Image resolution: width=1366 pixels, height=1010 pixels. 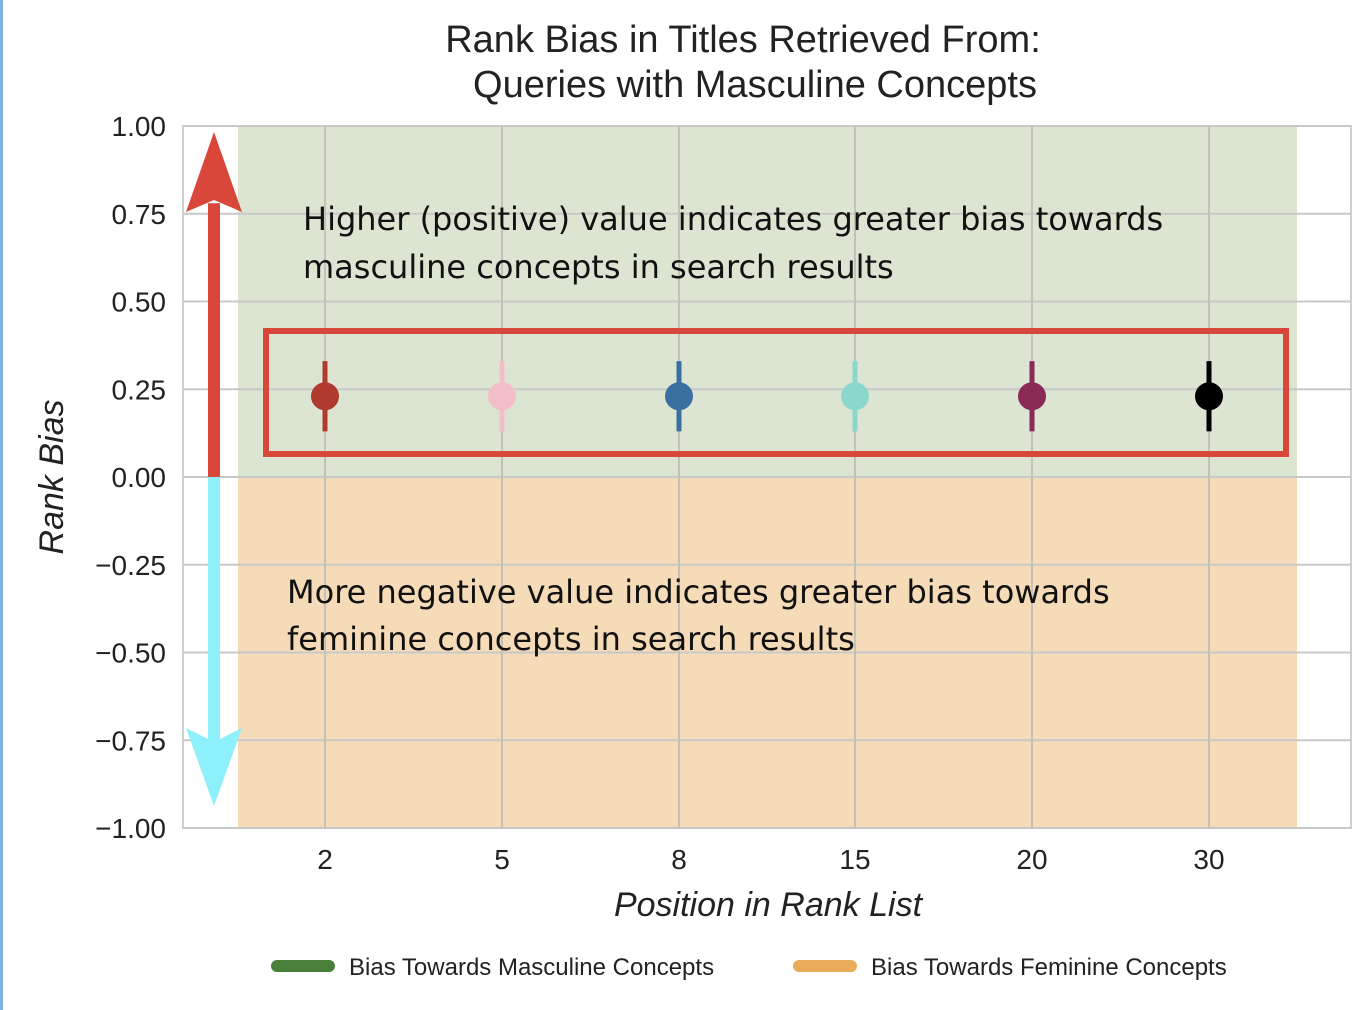 I want to click on positive-annotation-line2: masculine concepts in search results, so click(x=598, y=267).